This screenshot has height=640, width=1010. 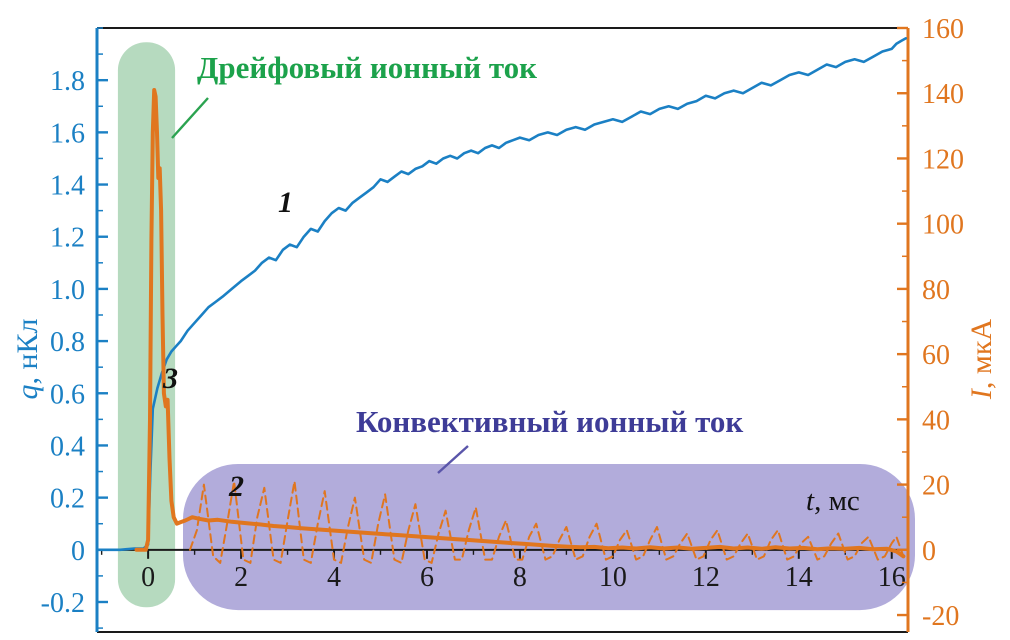 What do you see at coordinates (63, 603) in the screenshot?
I see `svg-text: -0.2` at bounding box center [63, 603].